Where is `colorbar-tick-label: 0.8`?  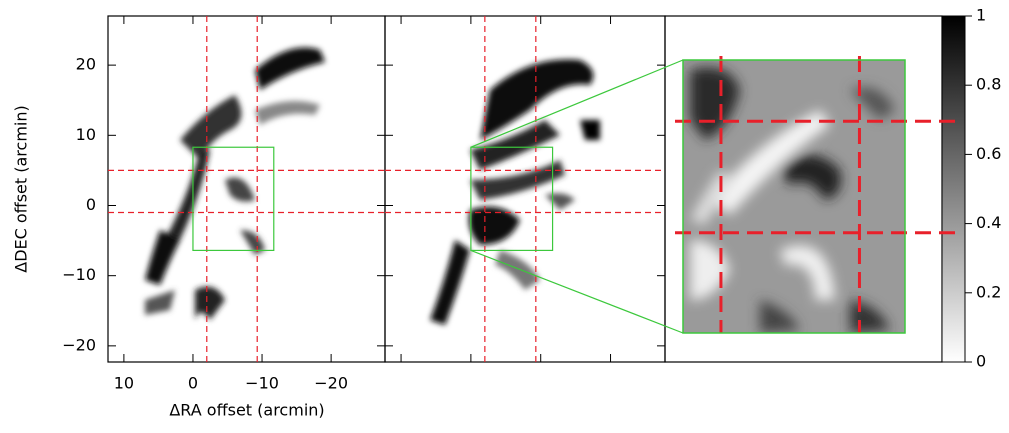 colorbar-tick-label: 0.8 is located at coordinates (988, 84).